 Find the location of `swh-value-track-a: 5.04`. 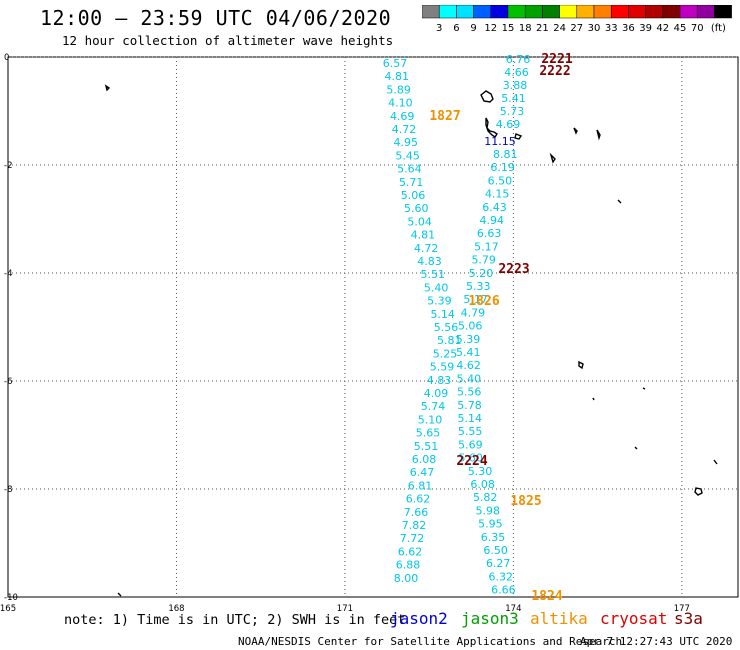

swh-value-track-a: 5.04 is located at coordinates (419, 221).